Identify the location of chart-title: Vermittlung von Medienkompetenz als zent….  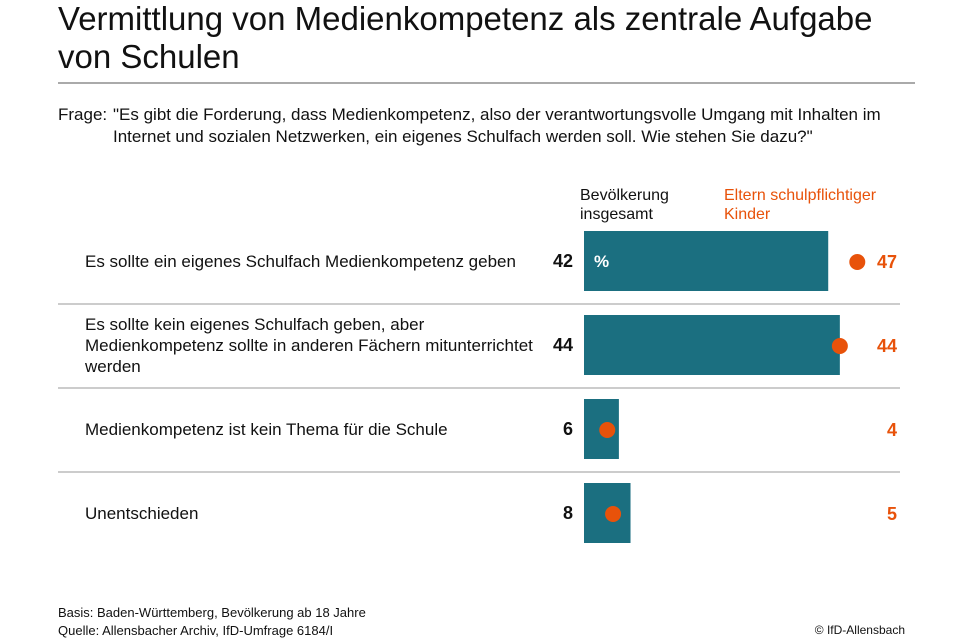
(465, 37).